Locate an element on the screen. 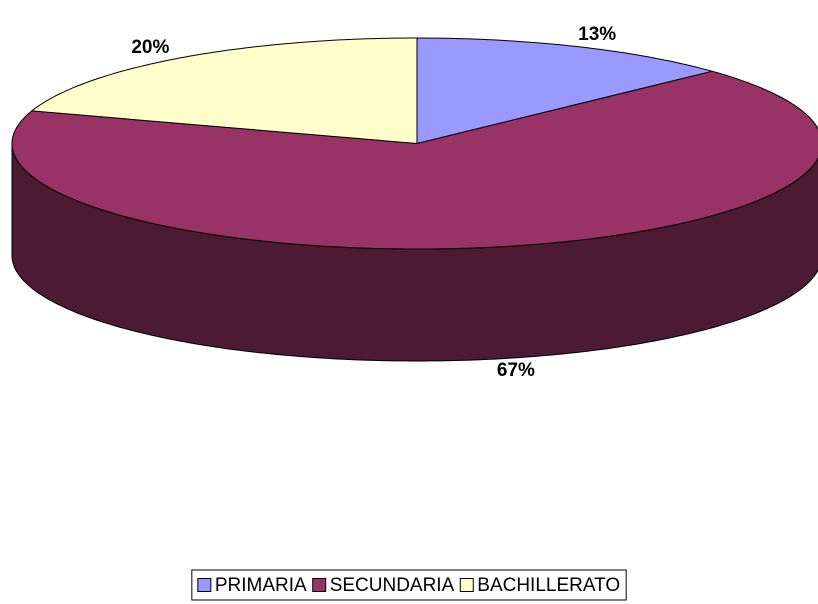 The height and width of the screenshot is (604, 818). data-label: 20% is located at coordinates (150, 47).